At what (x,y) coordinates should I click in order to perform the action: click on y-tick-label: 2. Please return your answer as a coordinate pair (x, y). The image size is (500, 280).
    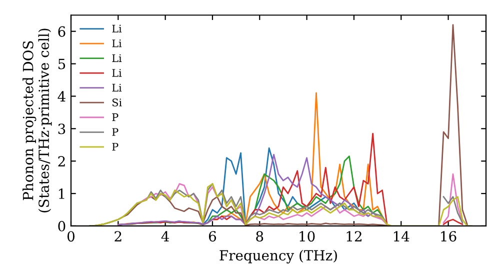
    Looking at the image, I should click on (61, 161).